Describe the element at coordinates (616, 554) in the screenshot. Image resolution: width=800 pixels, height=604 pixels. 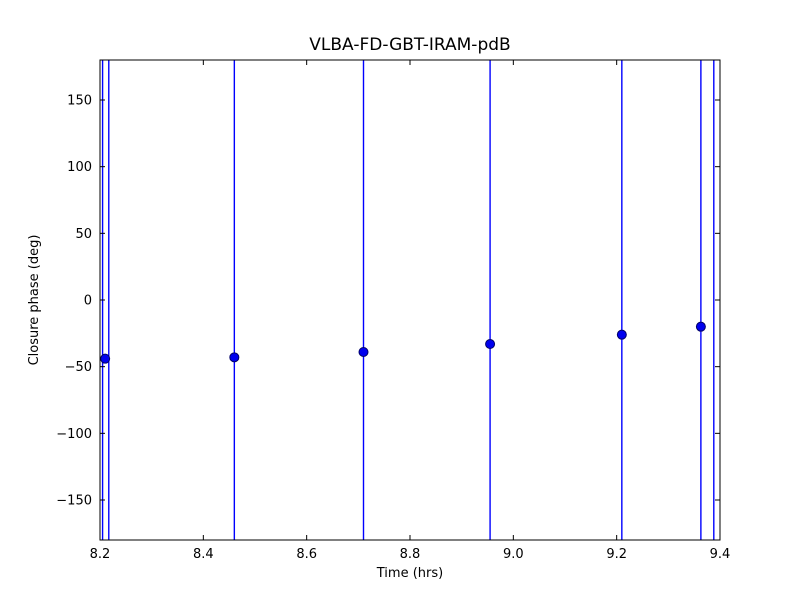
I see `x-tick-label: 9.2` at that location.